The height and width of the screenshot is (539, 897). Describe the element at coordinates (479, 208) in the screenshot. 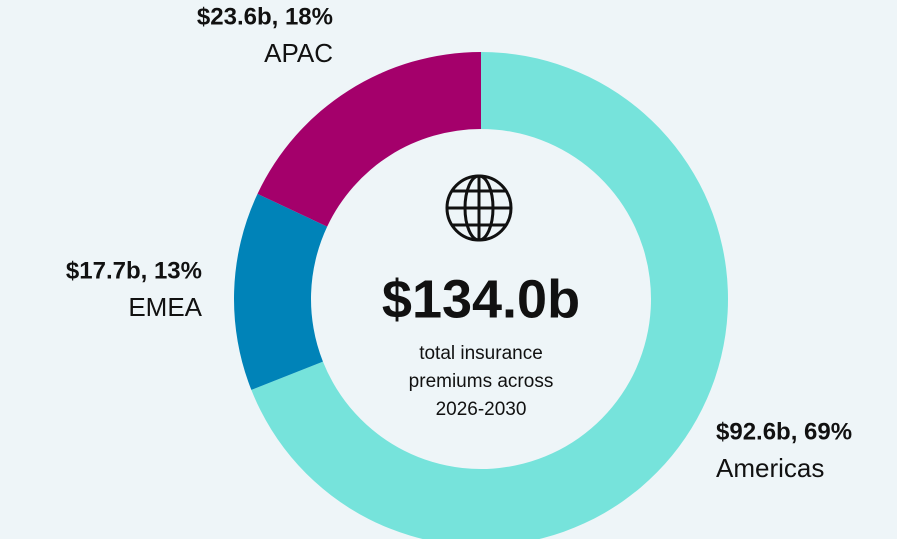

I see `globe-icon` at that location.